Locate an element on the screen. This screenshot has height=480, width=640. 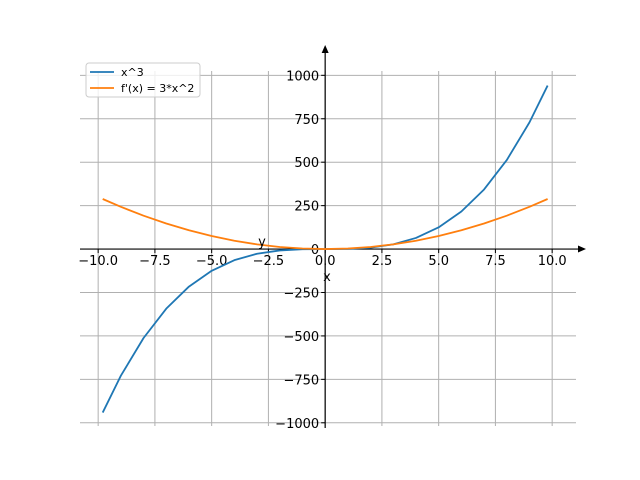
legend-frame is located at coordinates (143, 80).